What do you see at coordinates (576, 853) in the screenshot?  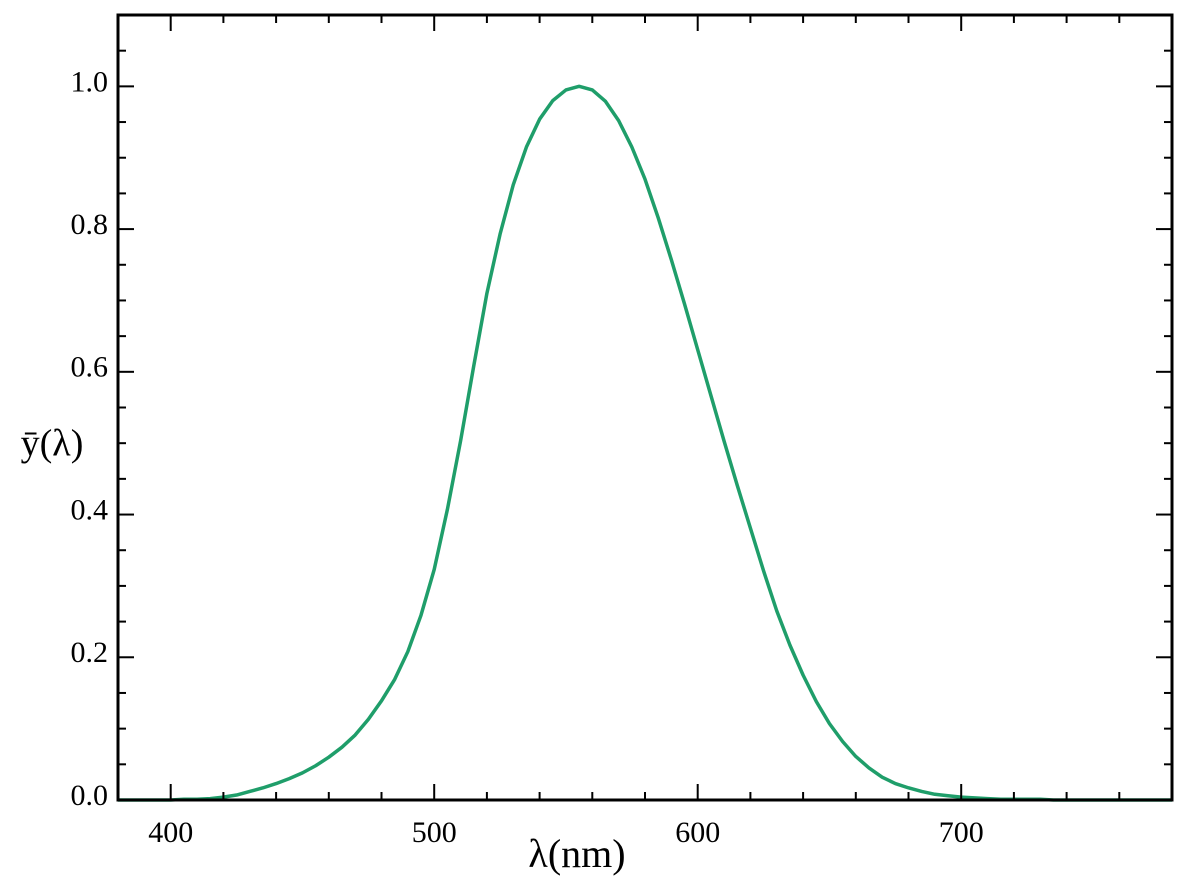 I see `x-axis-label: λ(nm)` at bounding box center [576, 853].